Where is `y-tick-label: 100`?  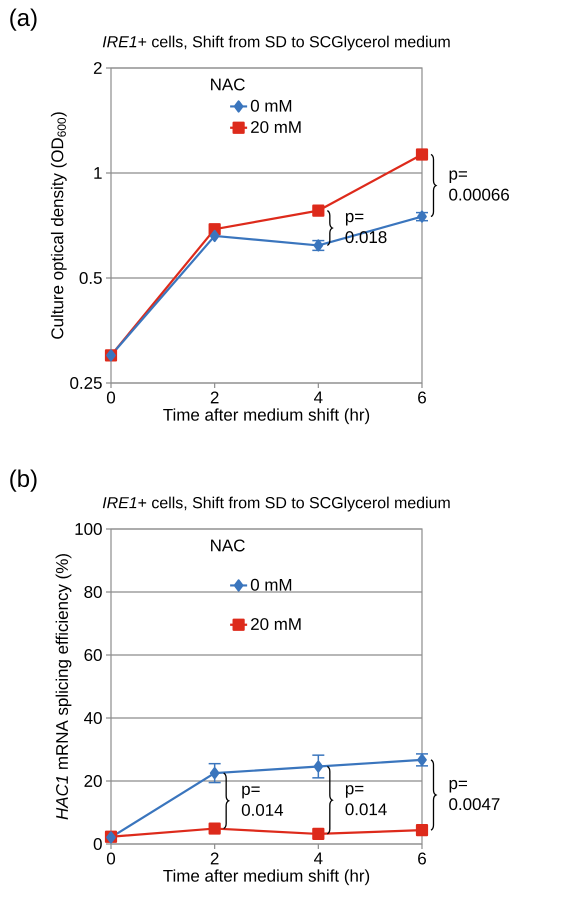 y-tick-label: 100 is located at coordinates (89, 528).